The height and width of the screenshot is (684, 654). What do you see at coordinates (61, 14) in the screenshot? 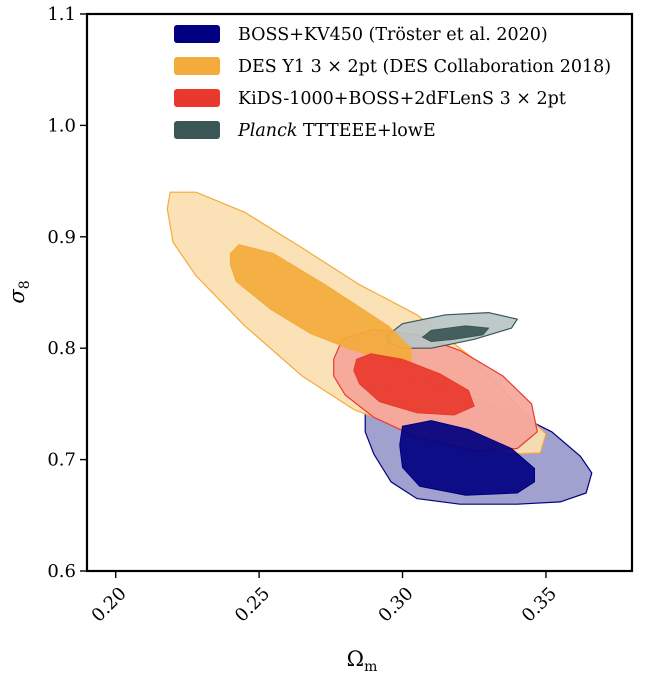
I see `y-tick-label-5: 1.1` at bounding box center [61, 14].